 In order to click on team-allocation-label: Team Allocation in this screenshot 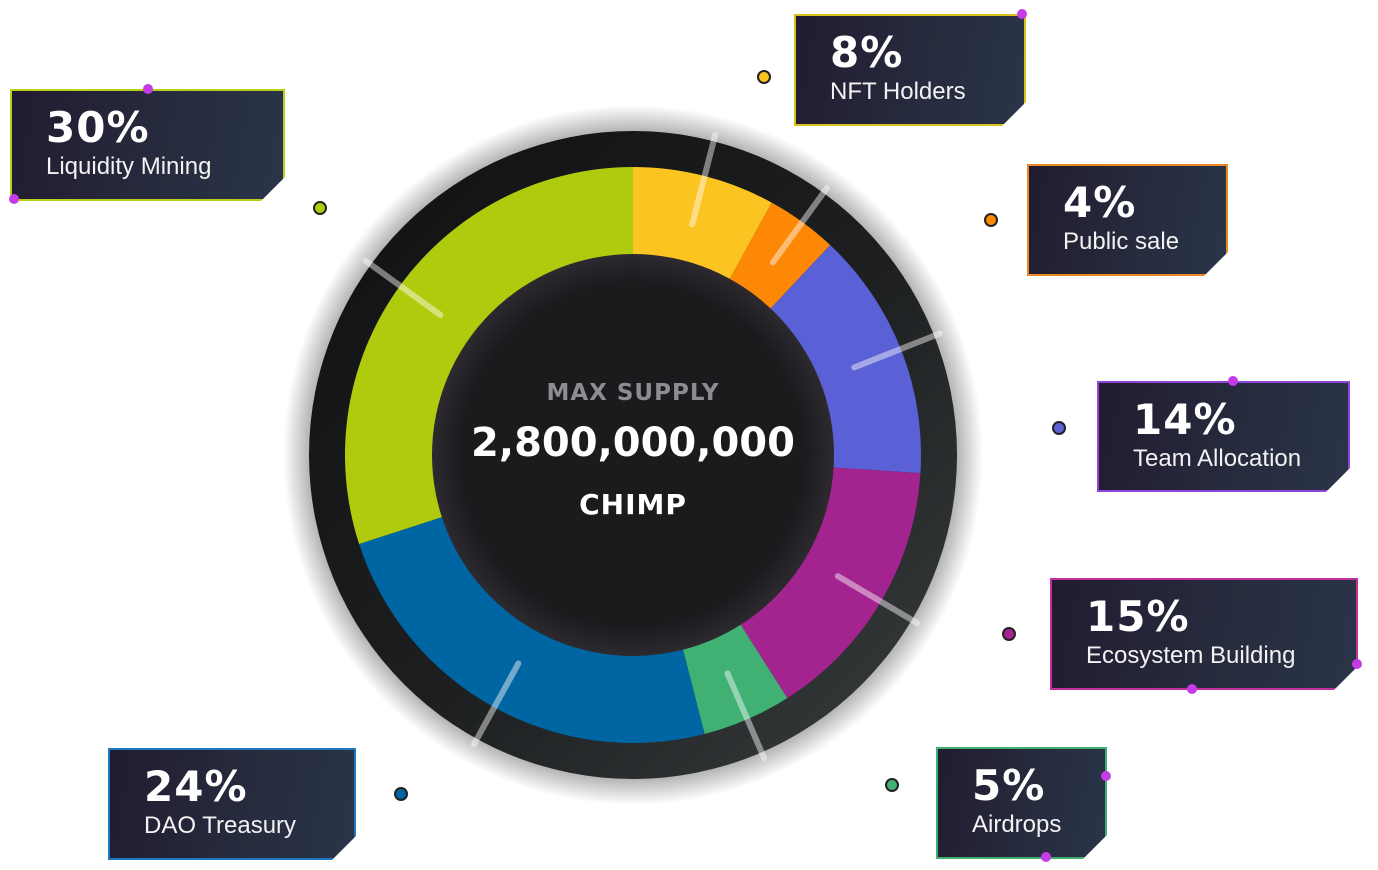, I will do `click(1217, 458)`.